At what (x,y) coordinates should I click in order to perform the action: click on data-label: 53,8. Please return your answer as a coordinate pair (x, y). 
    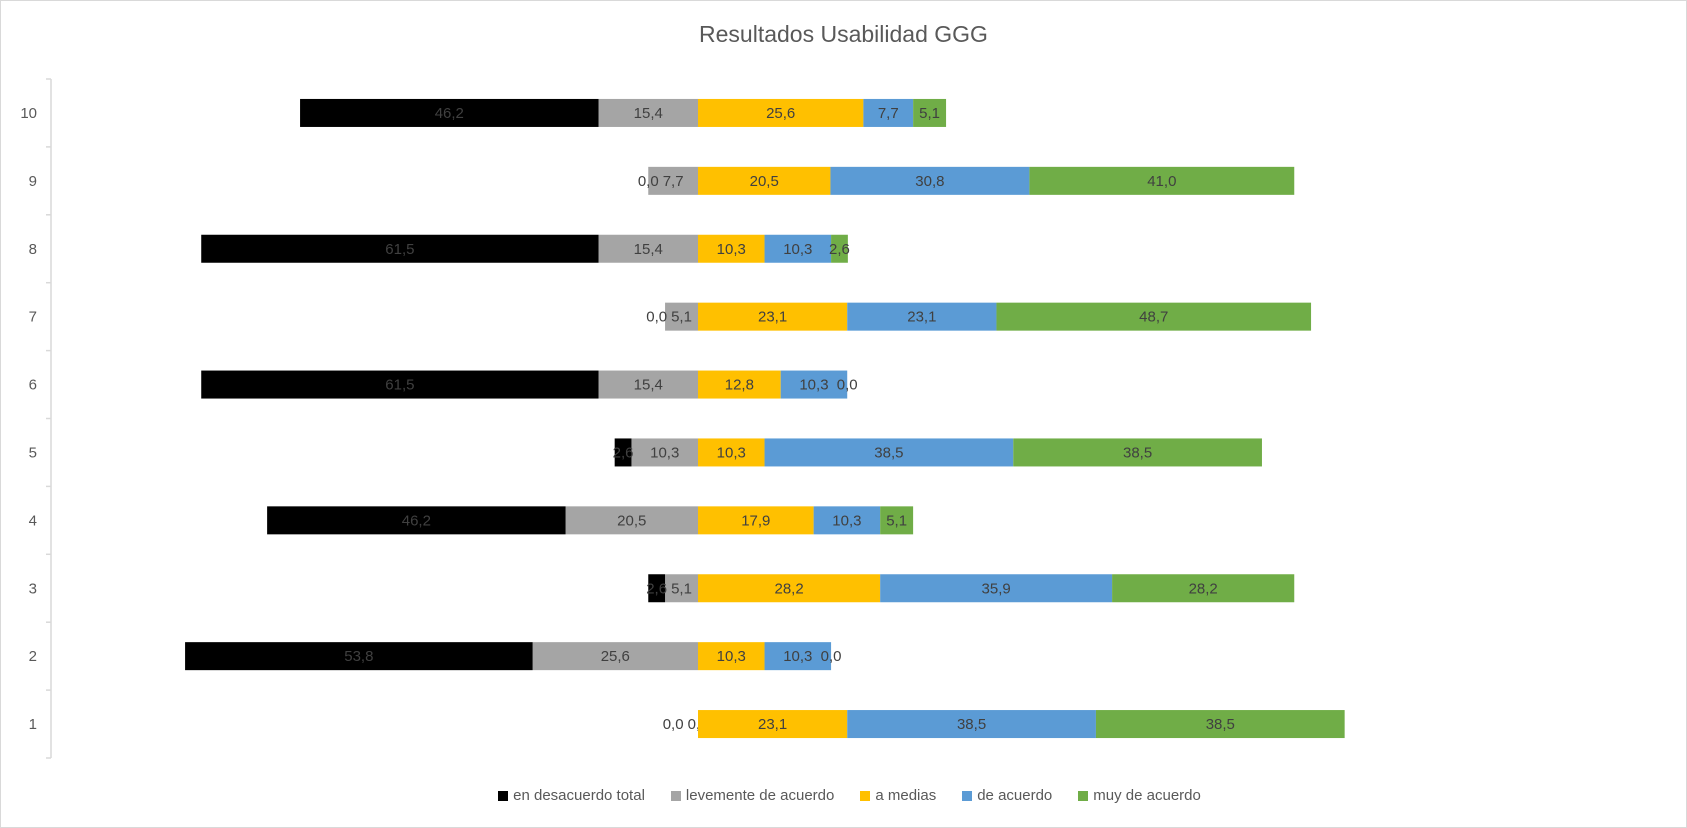
    Looking at the image, I should click on (358, 656).